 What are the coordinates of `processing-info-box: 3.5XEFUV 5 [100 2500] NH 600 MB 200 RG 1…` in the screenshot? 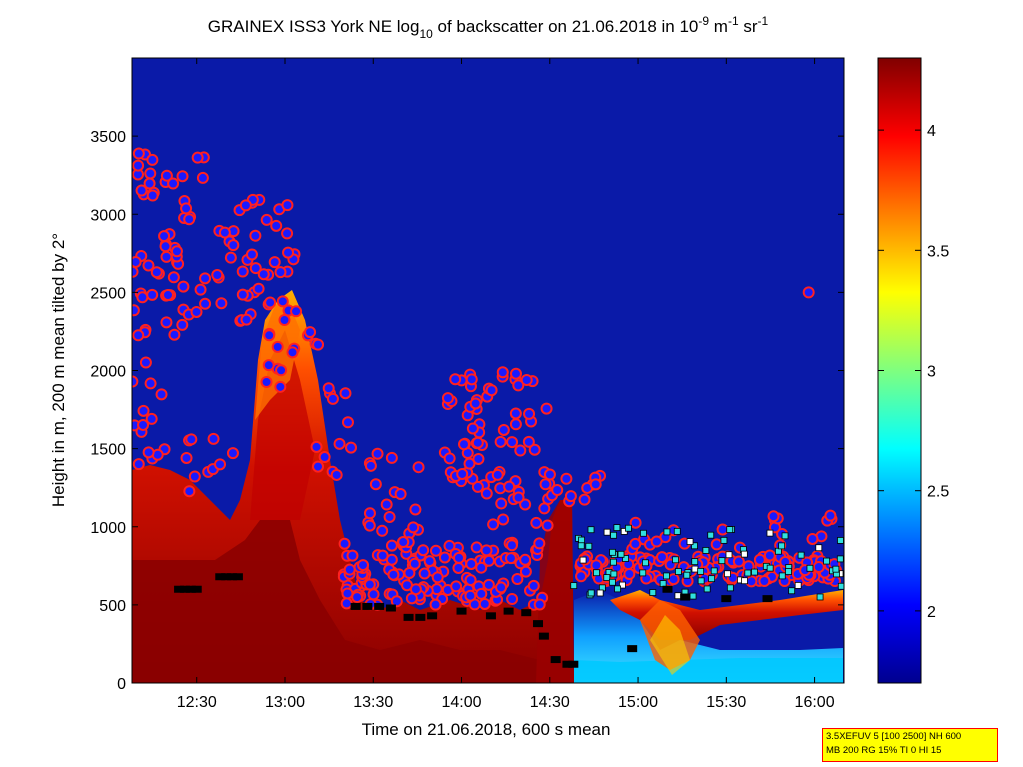 It's located at (910, 745).